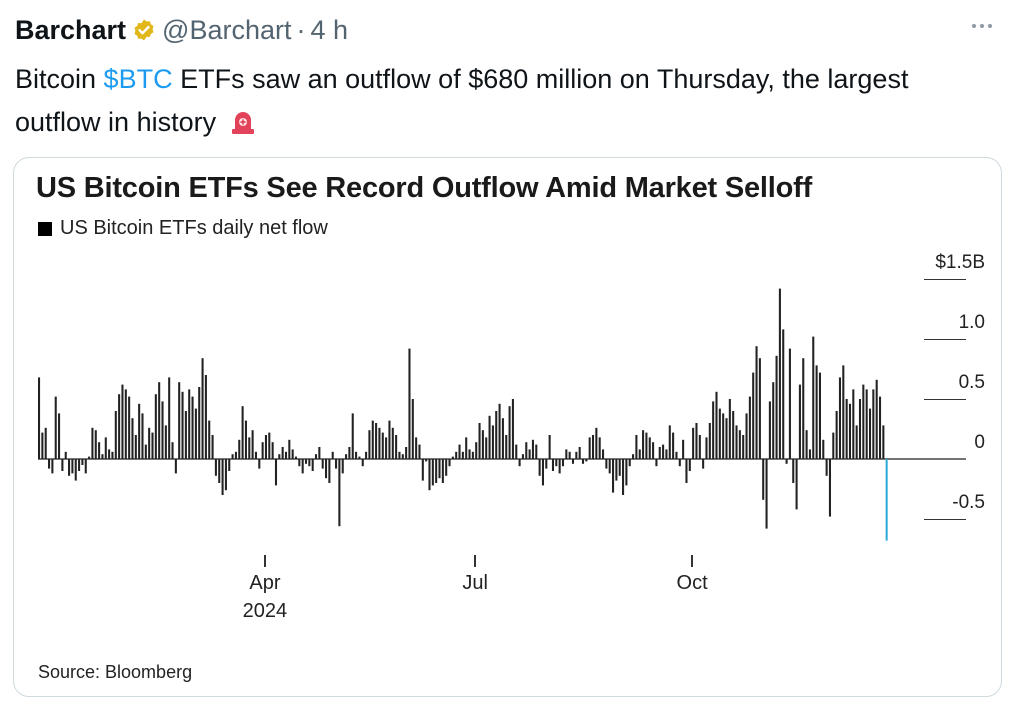  I want to click on y-tick-label: -0.5, so click(968, 502).